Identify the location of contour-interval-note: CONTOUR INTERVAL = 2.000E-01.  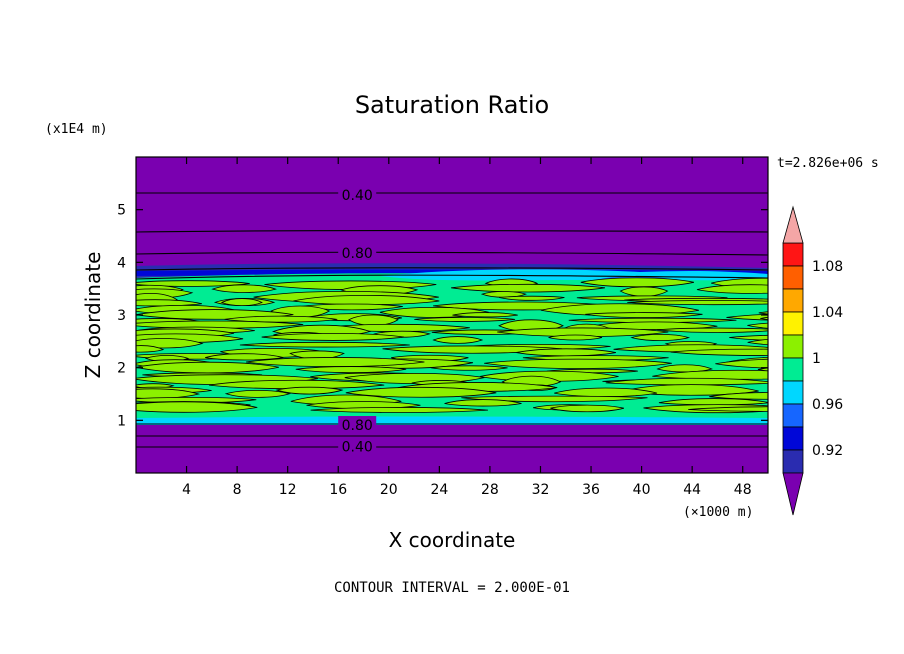
(452, 588).